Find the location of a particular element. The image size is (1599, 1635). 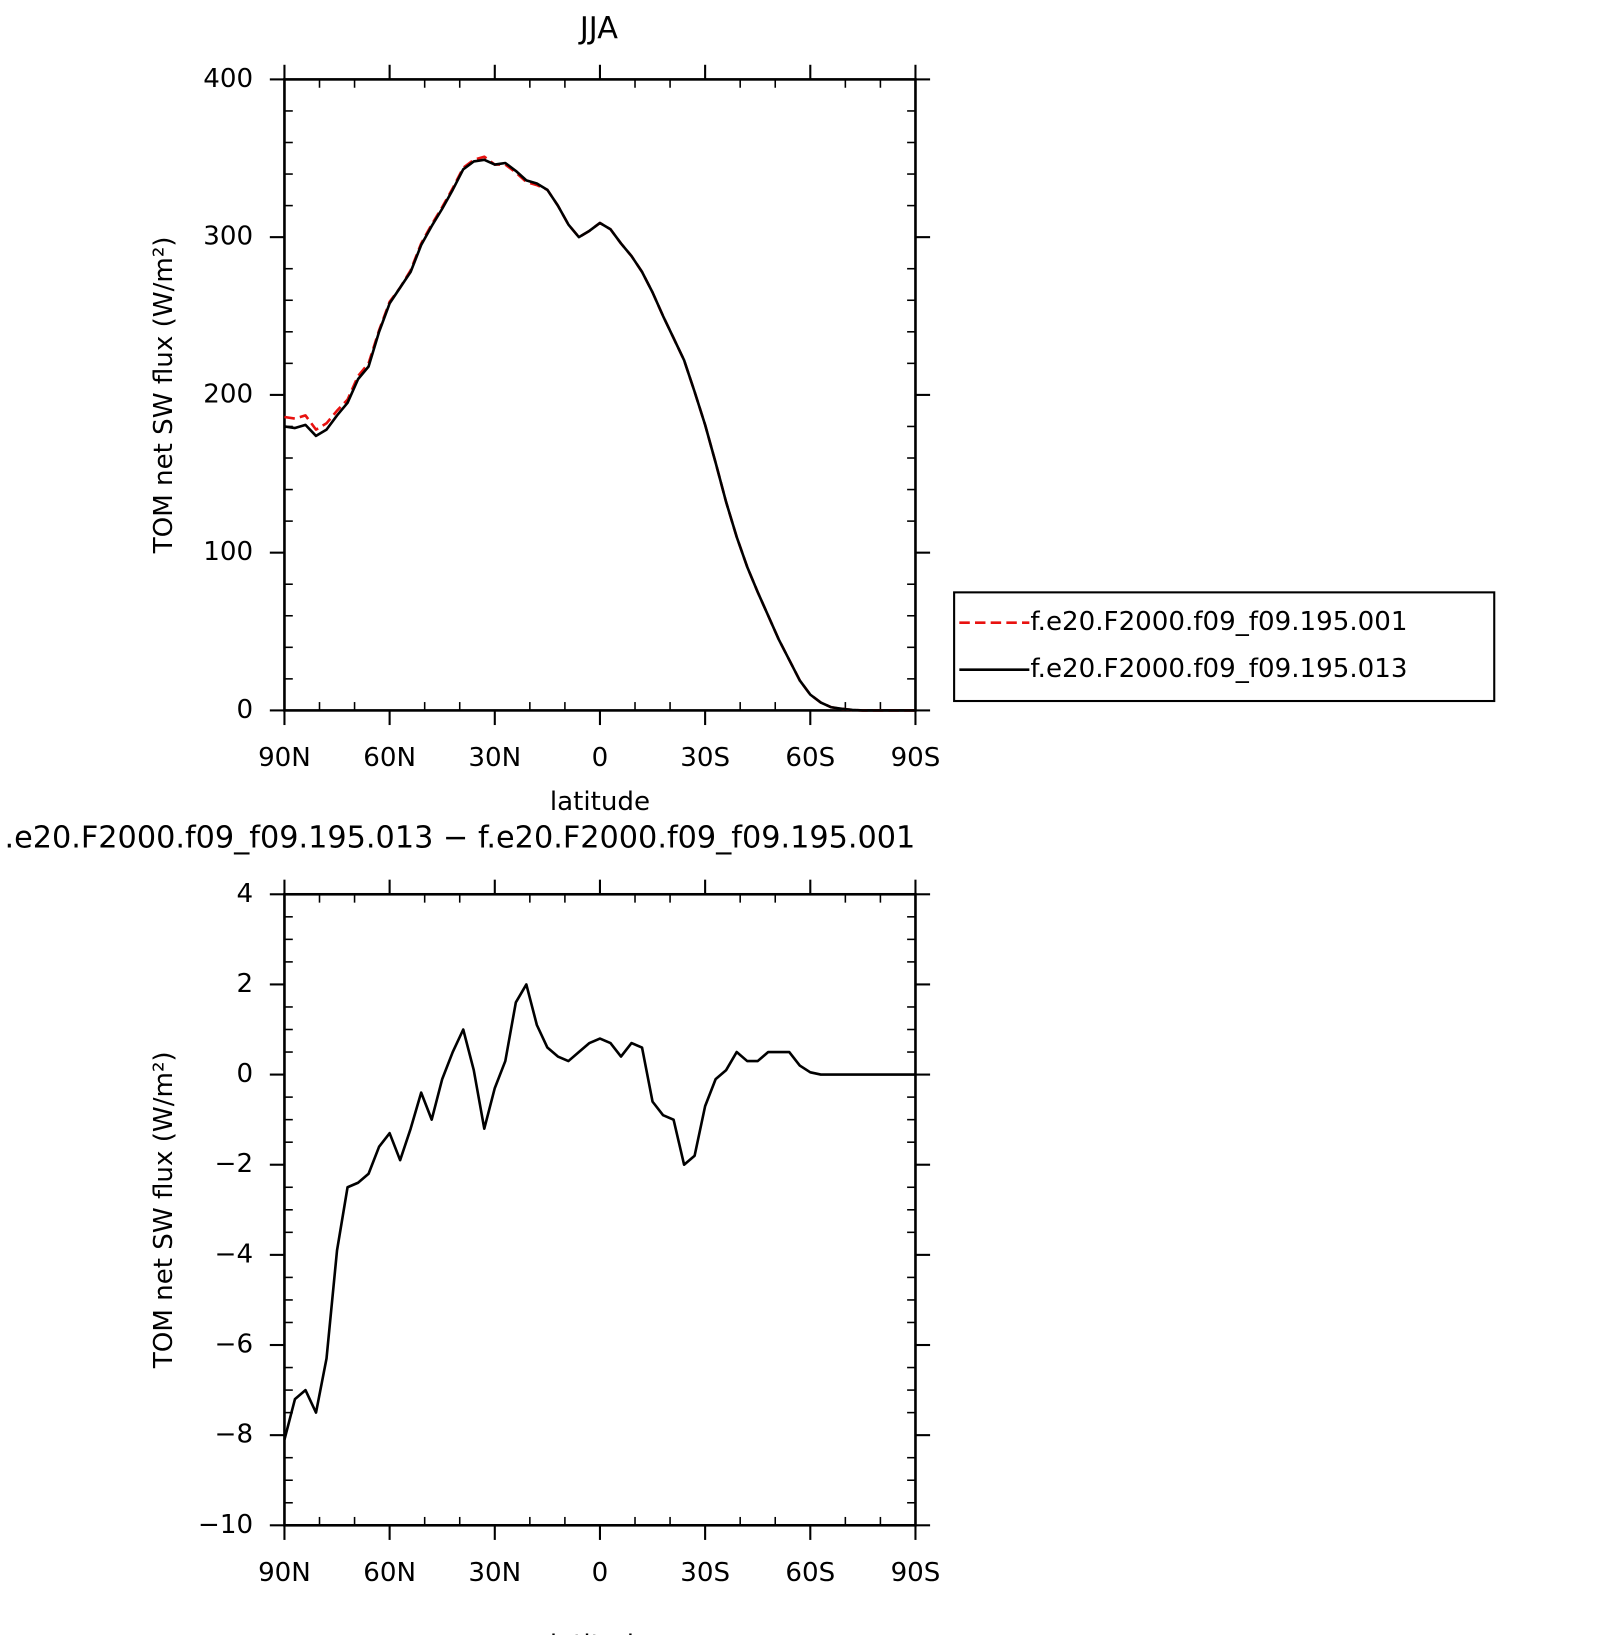

chart-title: JJA is located at coordinates (598, 28).